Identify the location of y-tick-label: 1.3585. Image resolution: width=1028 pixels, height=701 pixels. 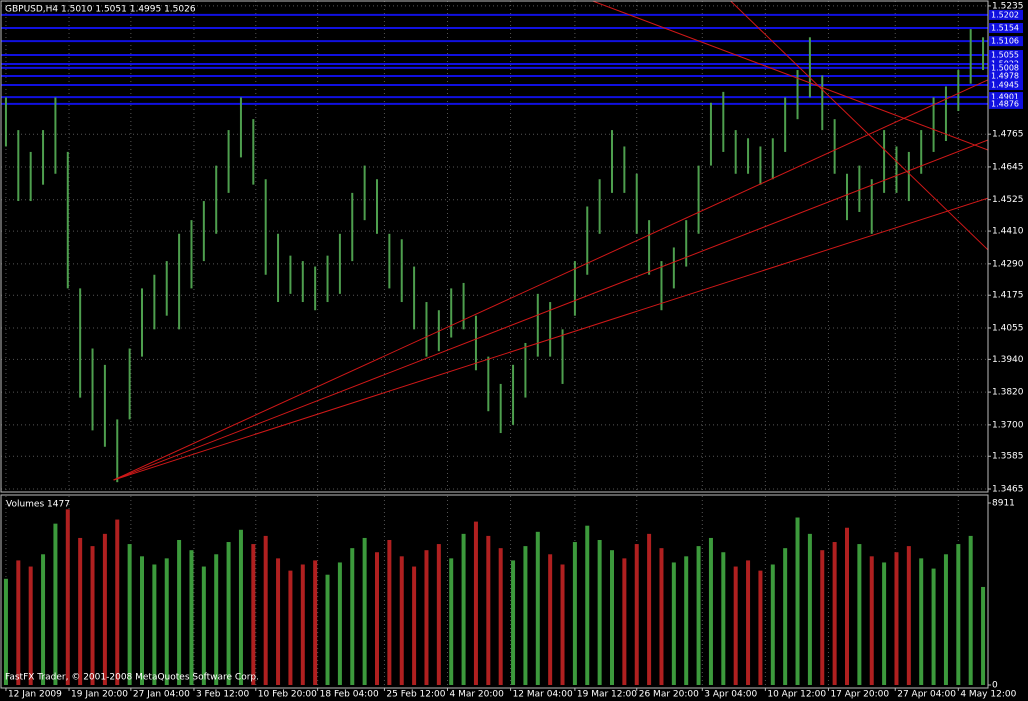
(1008, 457).